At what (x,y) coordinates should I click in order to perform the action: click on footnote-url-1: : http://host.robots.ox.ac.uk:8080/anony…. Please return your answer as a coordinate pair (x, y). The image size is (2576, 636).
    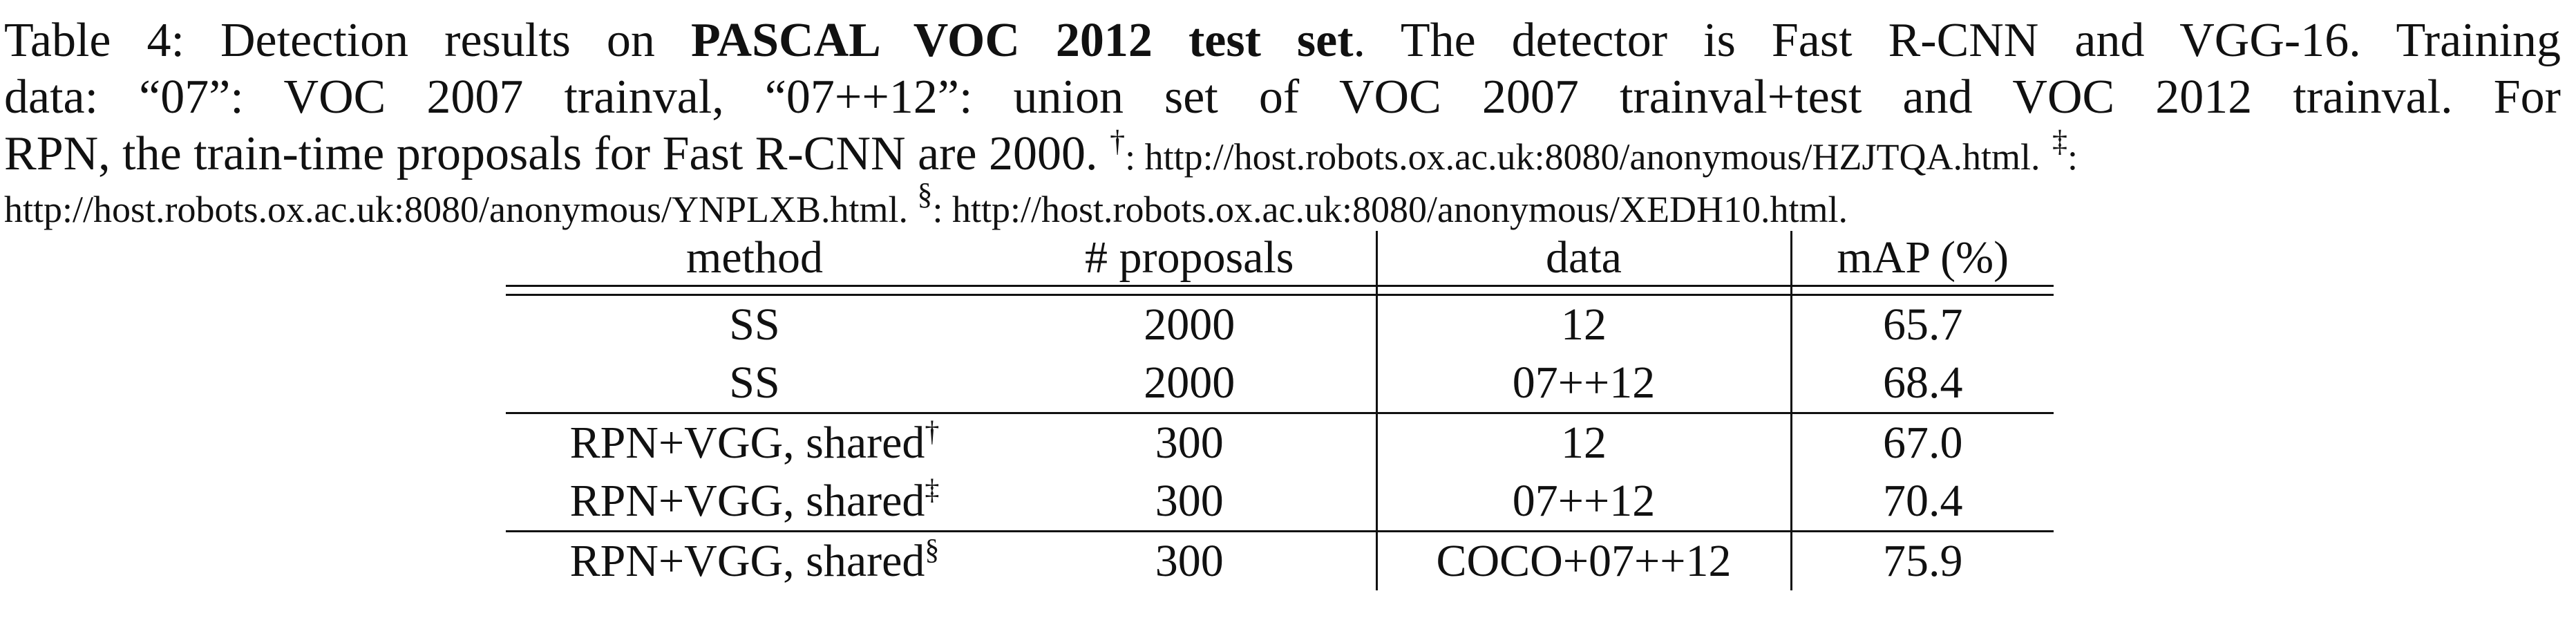
    Looking at the image, I should click on (1582, 157).